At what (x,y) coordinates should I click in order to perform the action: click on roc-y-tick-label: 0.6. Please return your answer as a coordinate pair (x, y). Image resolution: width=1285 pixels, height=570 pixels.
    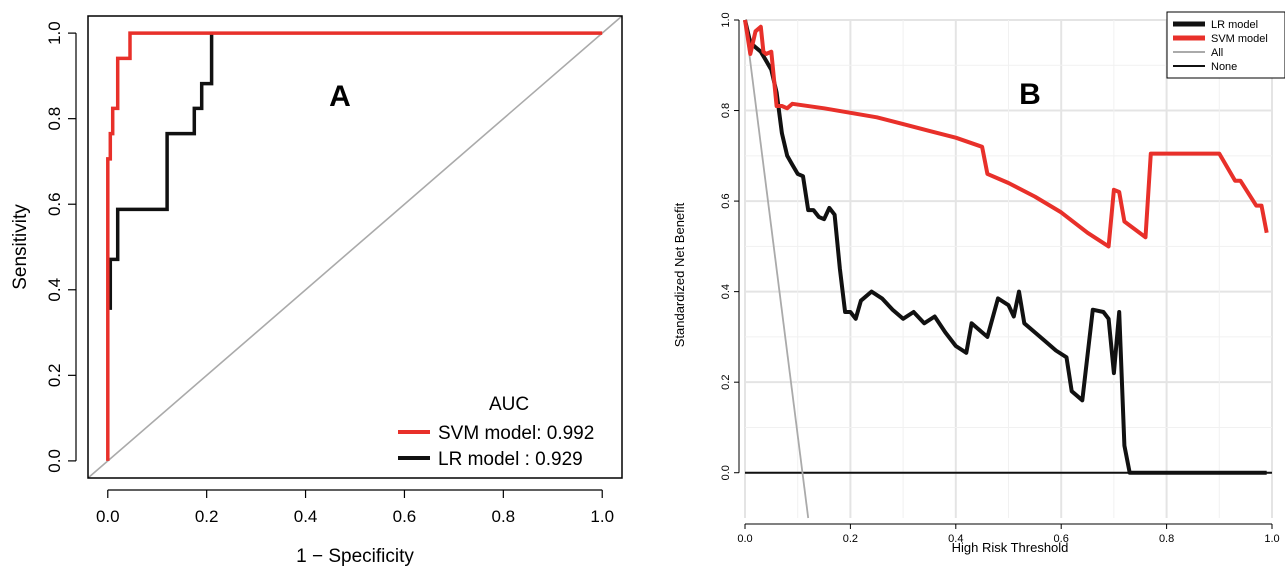
    Looking at the image, I should click on (54, 204).